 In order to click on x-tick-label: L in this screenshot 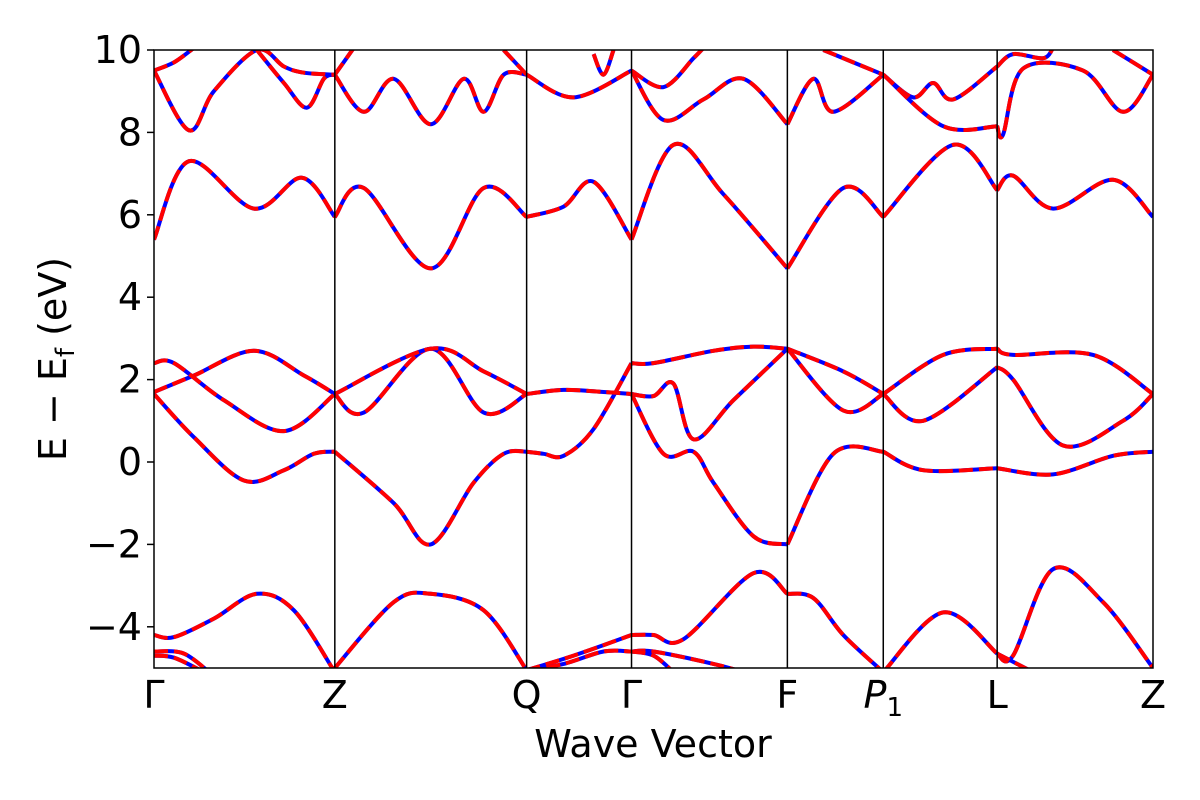, I will do `click(997, 695)`.